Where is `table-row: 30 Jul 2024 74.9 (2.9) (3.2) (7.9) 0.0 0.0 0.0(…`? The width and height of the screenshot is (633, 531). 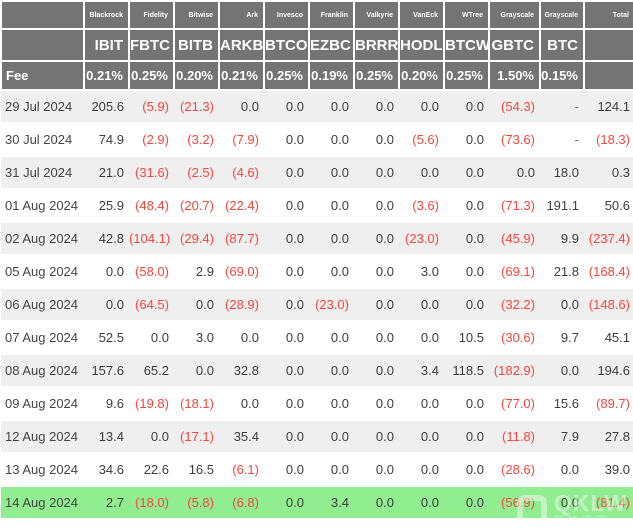 table-row: 30 Jul 2024 74.9 (2.9) (3.2) (7.9) 0.0 0.0 0.0(… is located at coordinates (317, 140).